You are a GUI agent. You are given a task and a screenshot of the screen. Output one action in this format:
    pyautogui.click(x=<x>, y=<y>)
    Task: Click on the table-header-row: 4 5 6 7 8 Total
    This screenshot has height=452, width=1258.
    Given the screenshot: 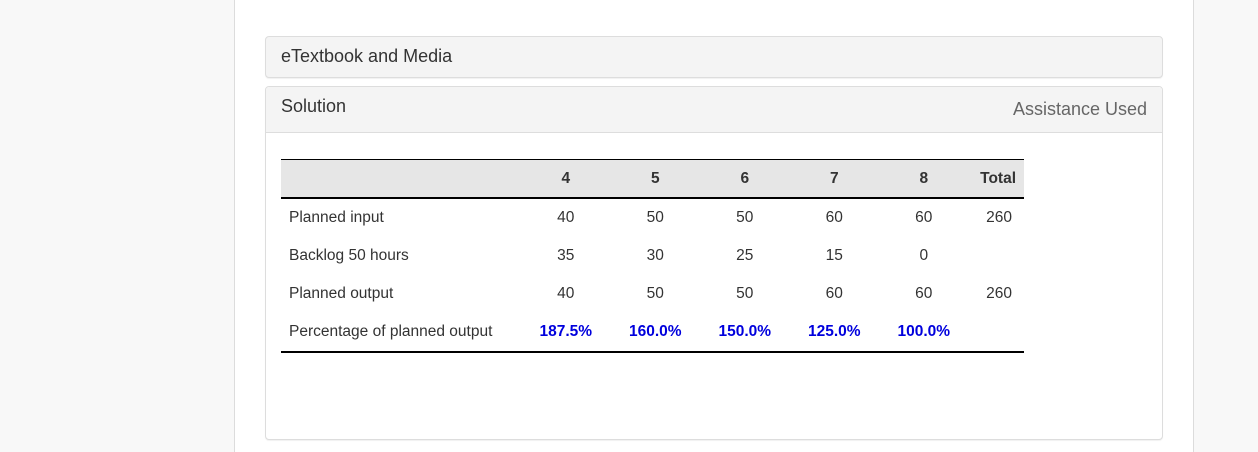 What is the action you would take?
    pyautogui.click(x=652, y=179)
    